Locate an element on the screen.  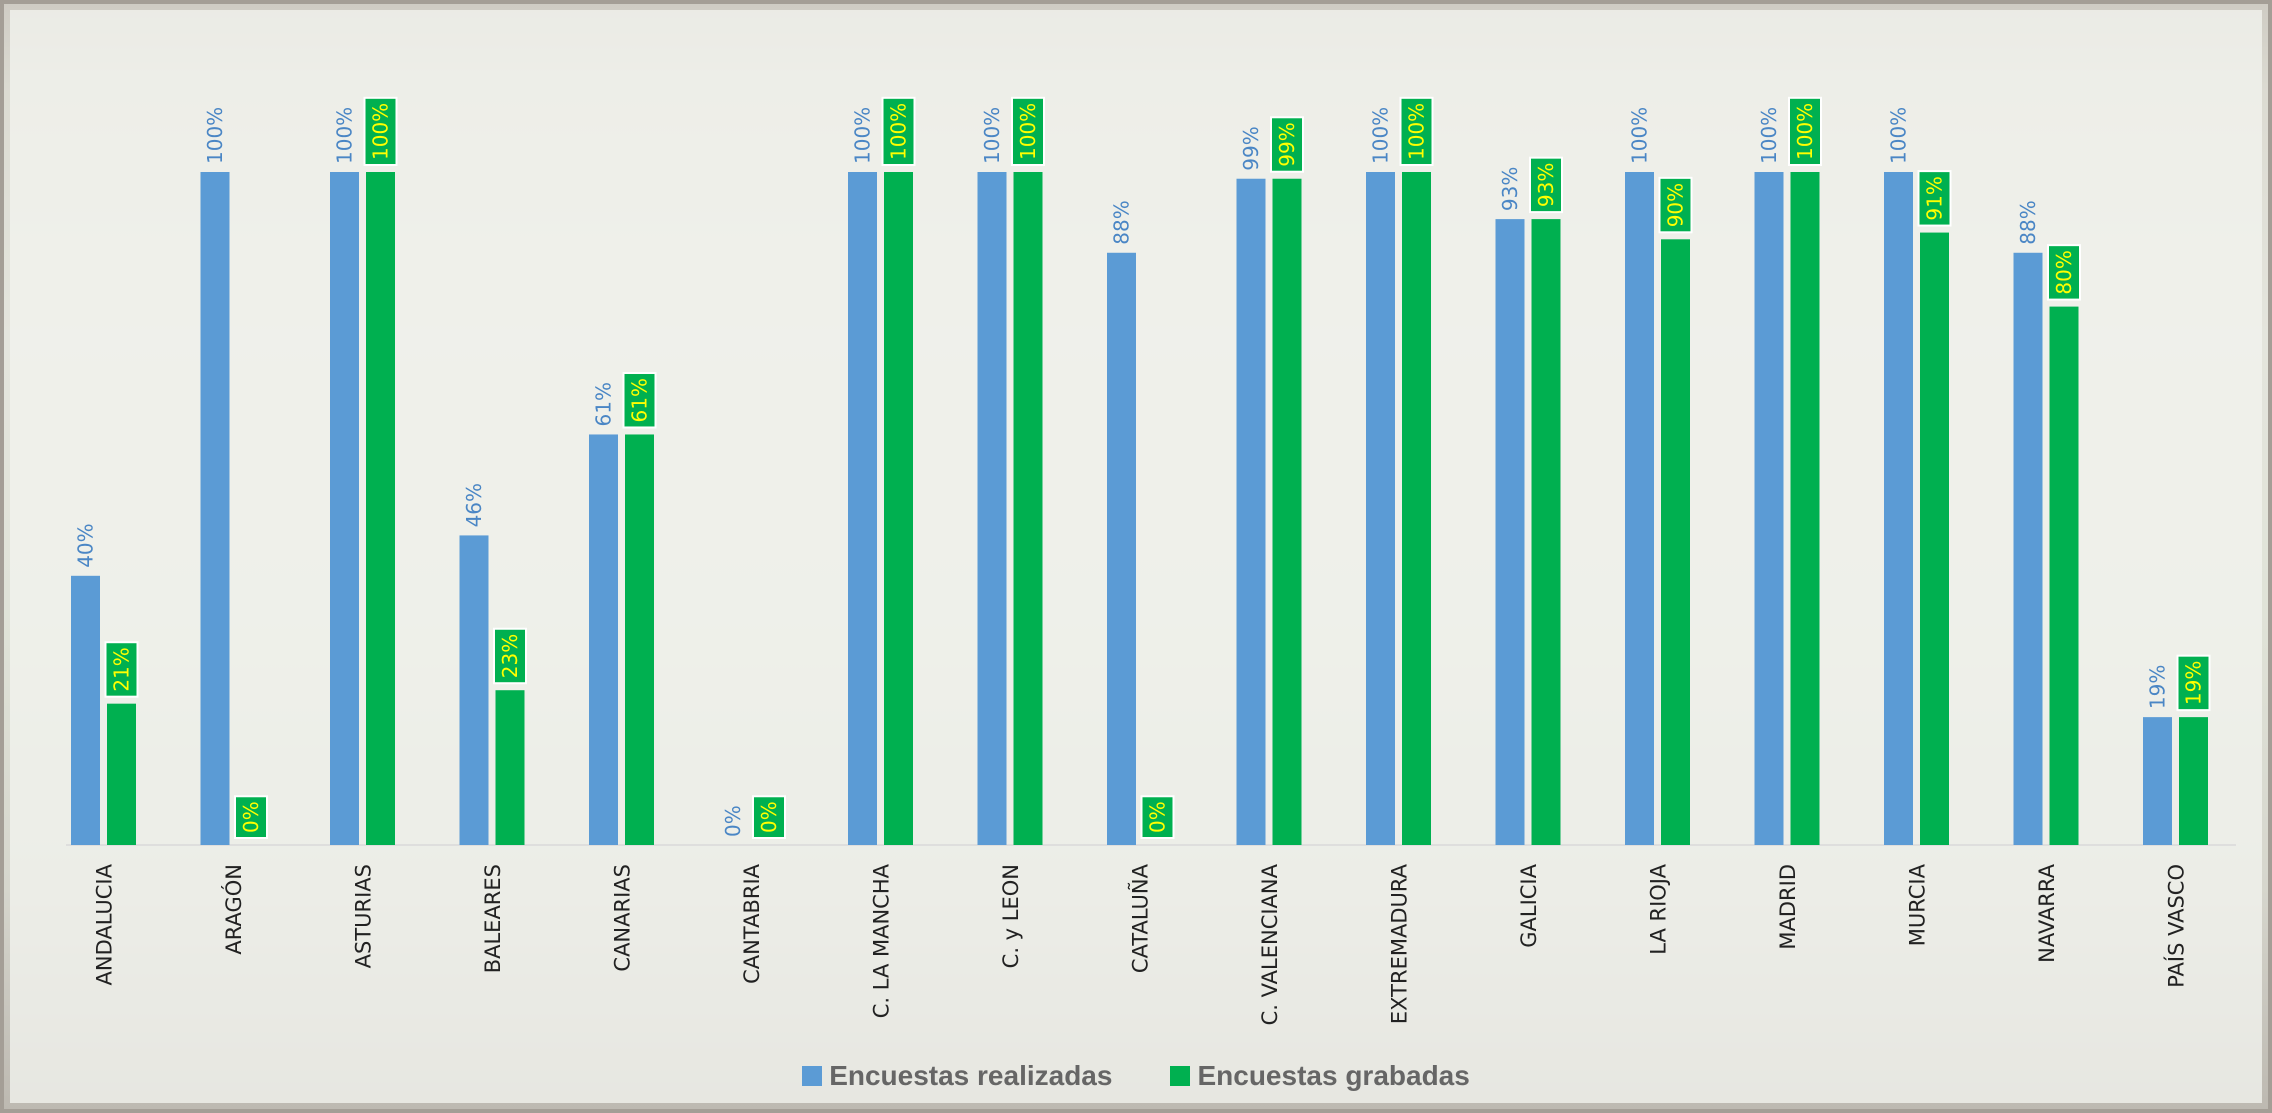
category-label-madrid: MADRID is located at coordinates (1788, 907).